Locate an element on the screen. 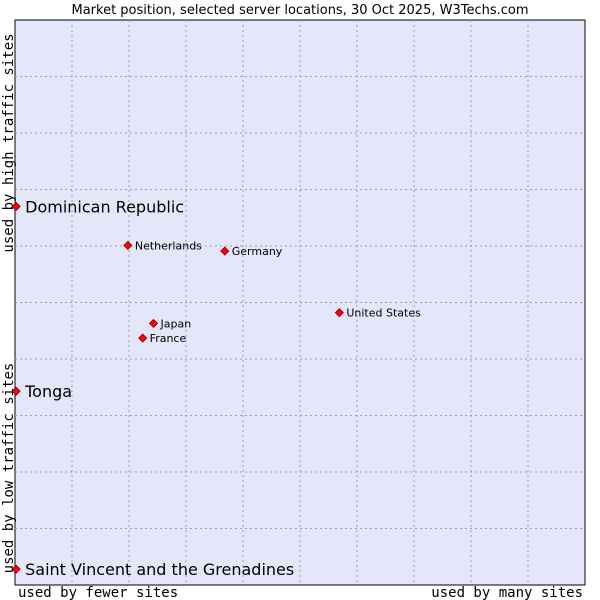 Image resolution: width=600 pixels, height=600 pixels. point-marker-dominican-republic is located at coordinates (16, 206).